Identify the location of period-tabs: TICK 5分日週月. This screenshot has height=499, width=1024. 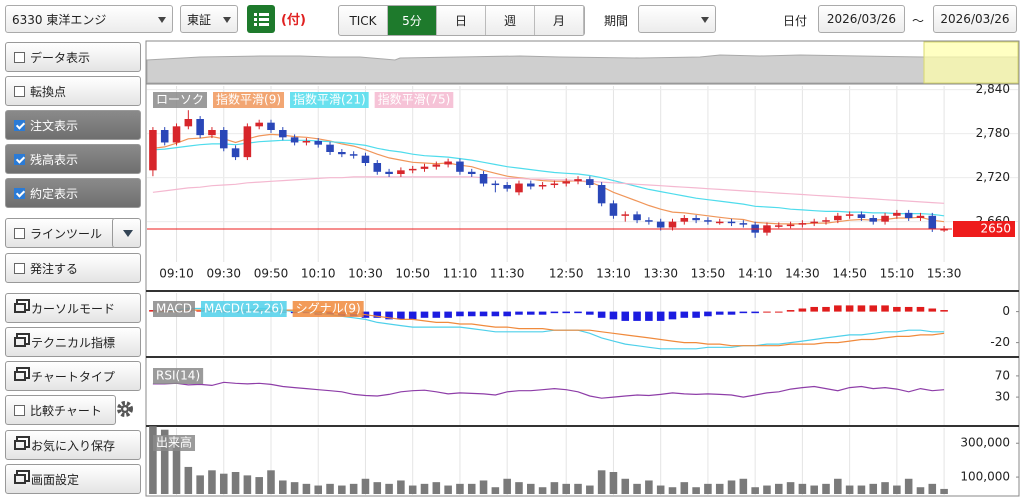
(461, 20).